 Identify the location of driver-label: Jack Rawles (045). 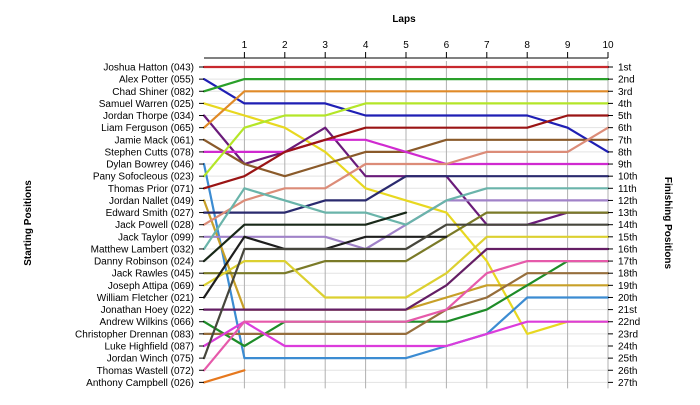
(153, 274).